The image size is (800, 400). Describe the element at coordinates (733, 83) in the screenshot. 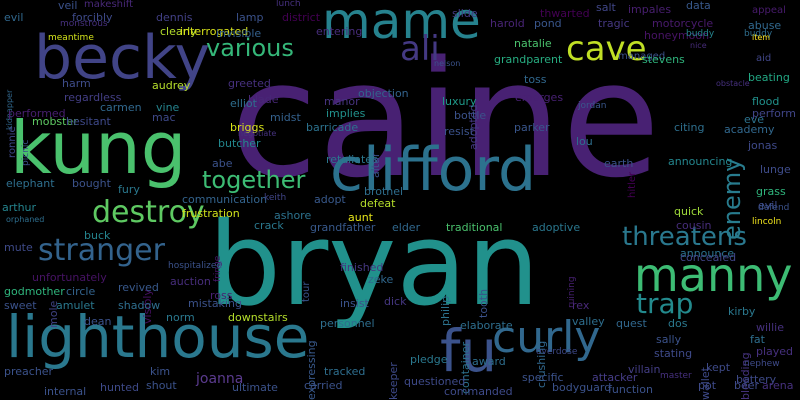

I see `word-obstacle: obstacle` at that location.